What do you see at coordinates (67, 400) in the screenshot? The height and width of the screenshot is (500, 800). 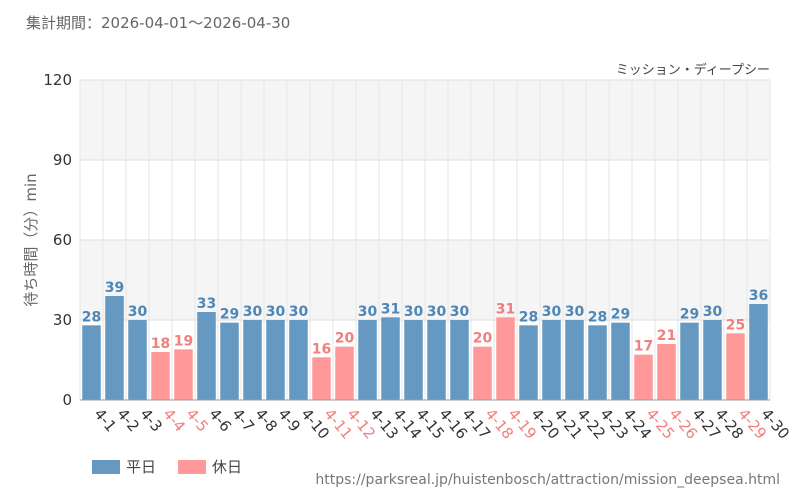 I see `y-tick-label: 0` at bounding box center [67, 400].